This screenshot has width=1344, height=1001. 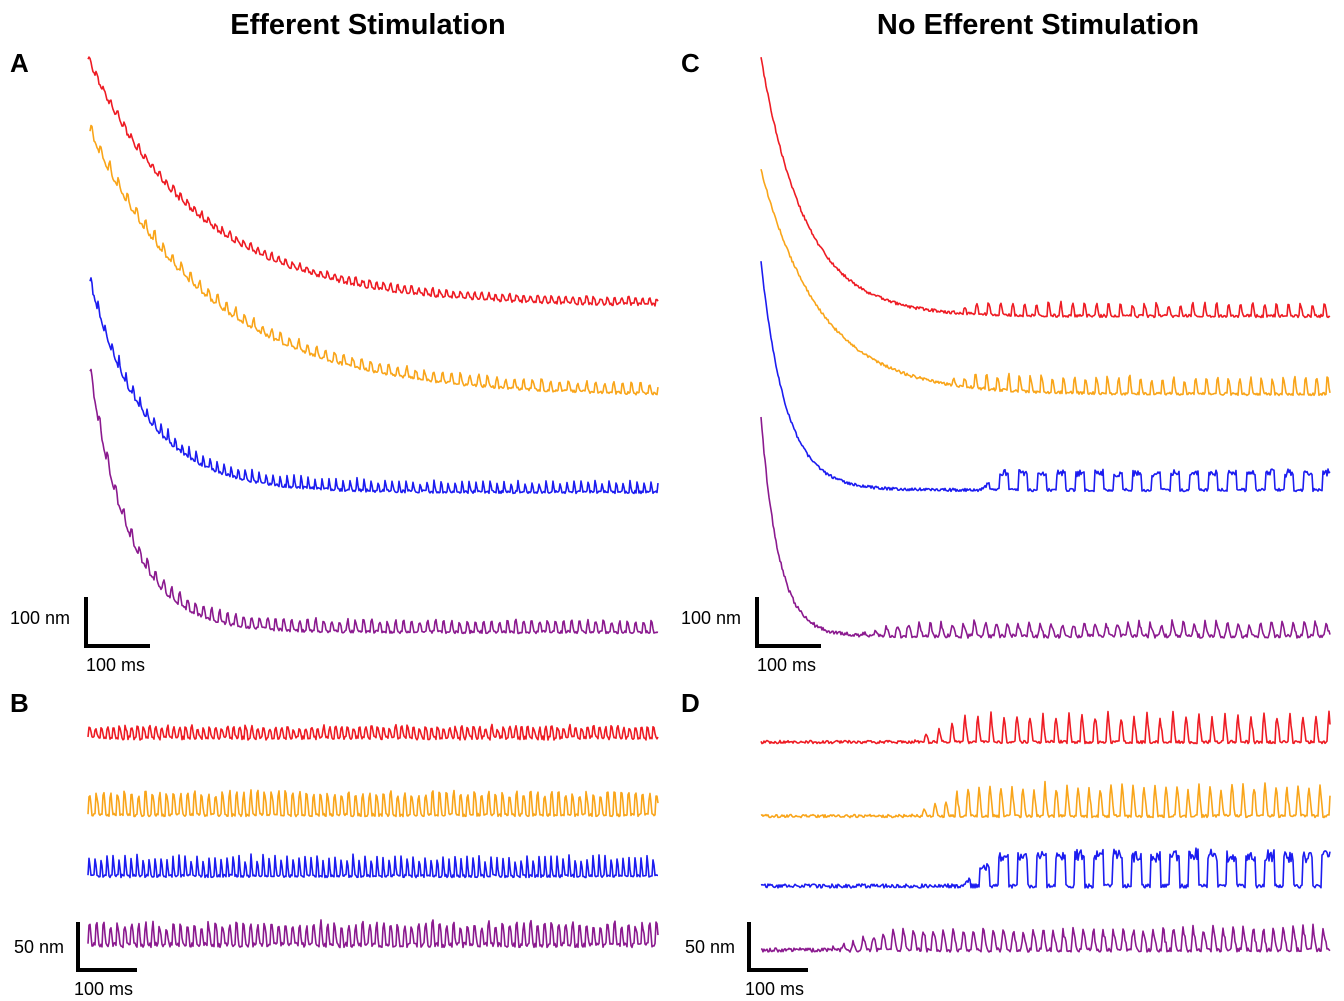 I want to click on scale-label-a-y: 100 nm, so click(x=40, y=618).